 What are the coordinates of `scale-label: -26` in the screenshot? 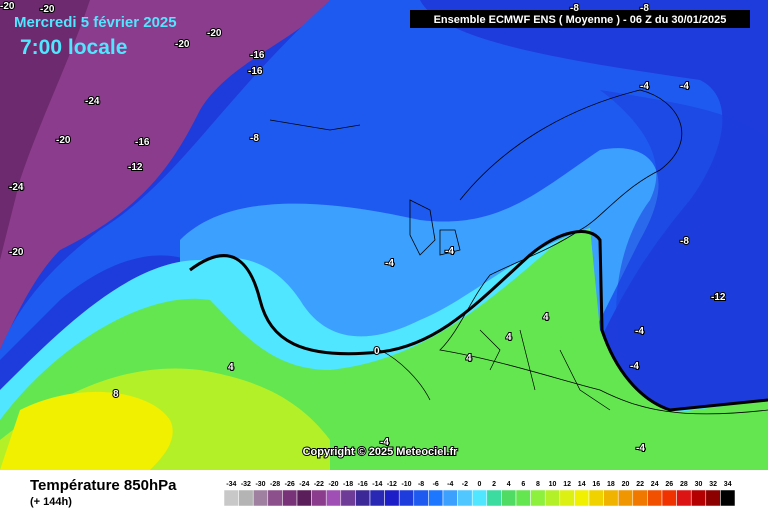 It's located at (290, 484).